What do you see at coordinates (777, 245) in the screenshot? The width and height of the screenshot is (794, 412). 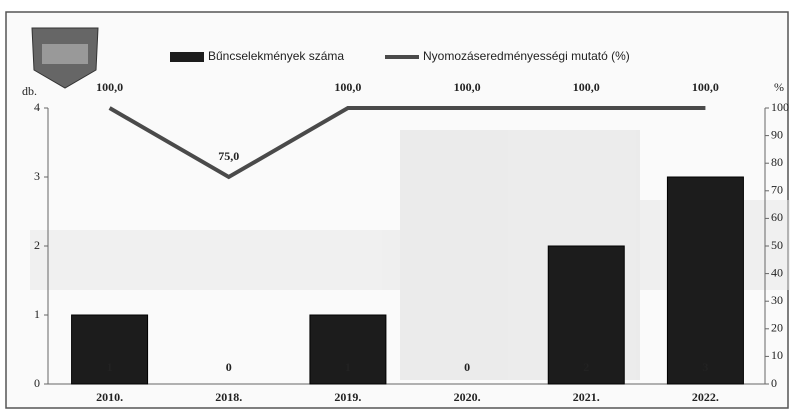 I see `y2-tick-label: 50` at bounding box center [777, 245].